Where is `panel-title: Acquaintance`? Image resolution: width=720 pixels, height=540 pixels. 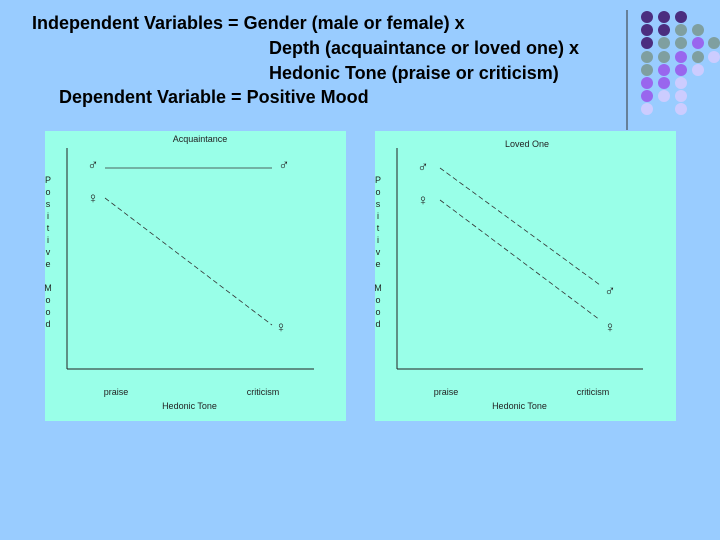 panel-title: Acquaintance is located at coordinates (200, 139).